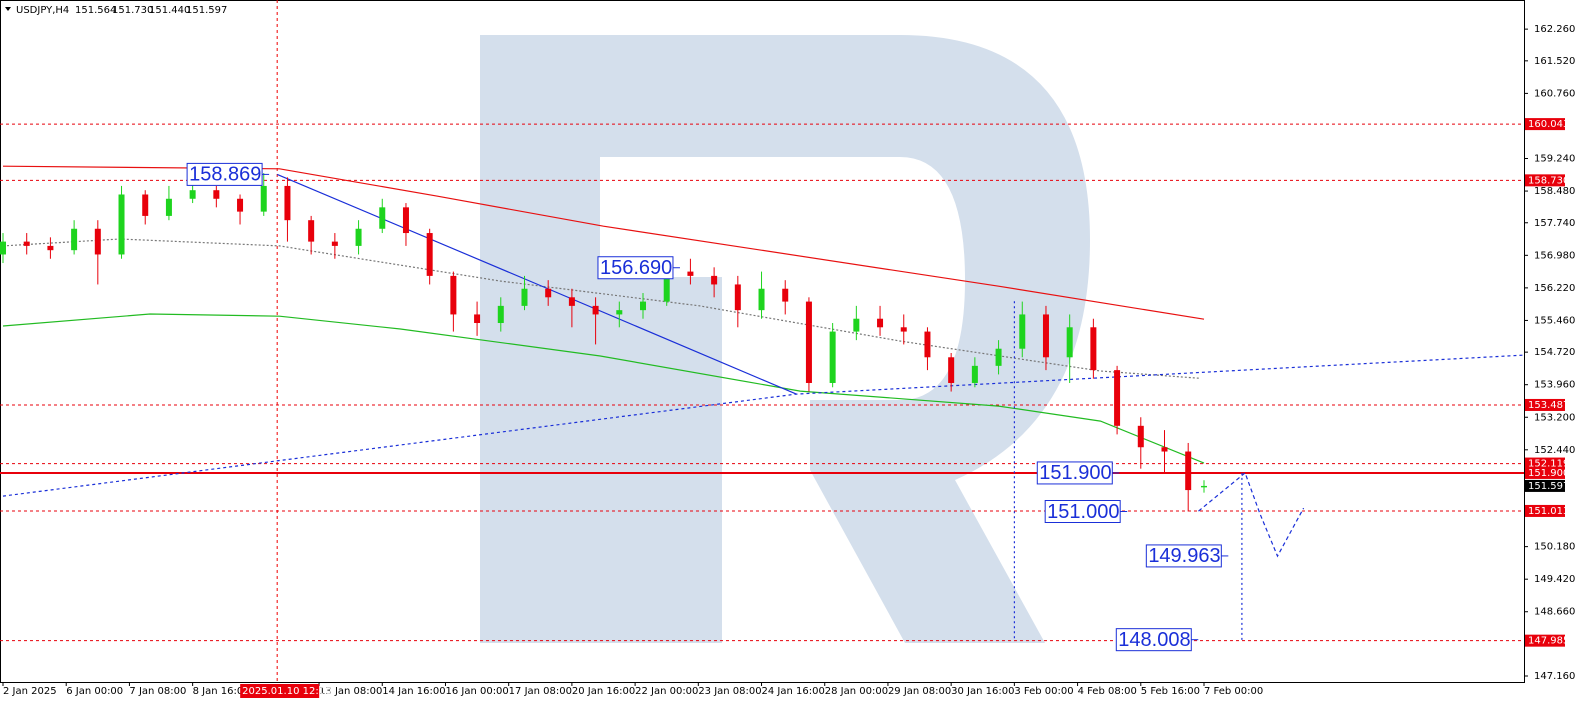 The image size is (1596, 716). Describe the element at coordinates (221, 691) in the screenshot. I see `x-tick-label: 8 Jan 16:00` at that location.